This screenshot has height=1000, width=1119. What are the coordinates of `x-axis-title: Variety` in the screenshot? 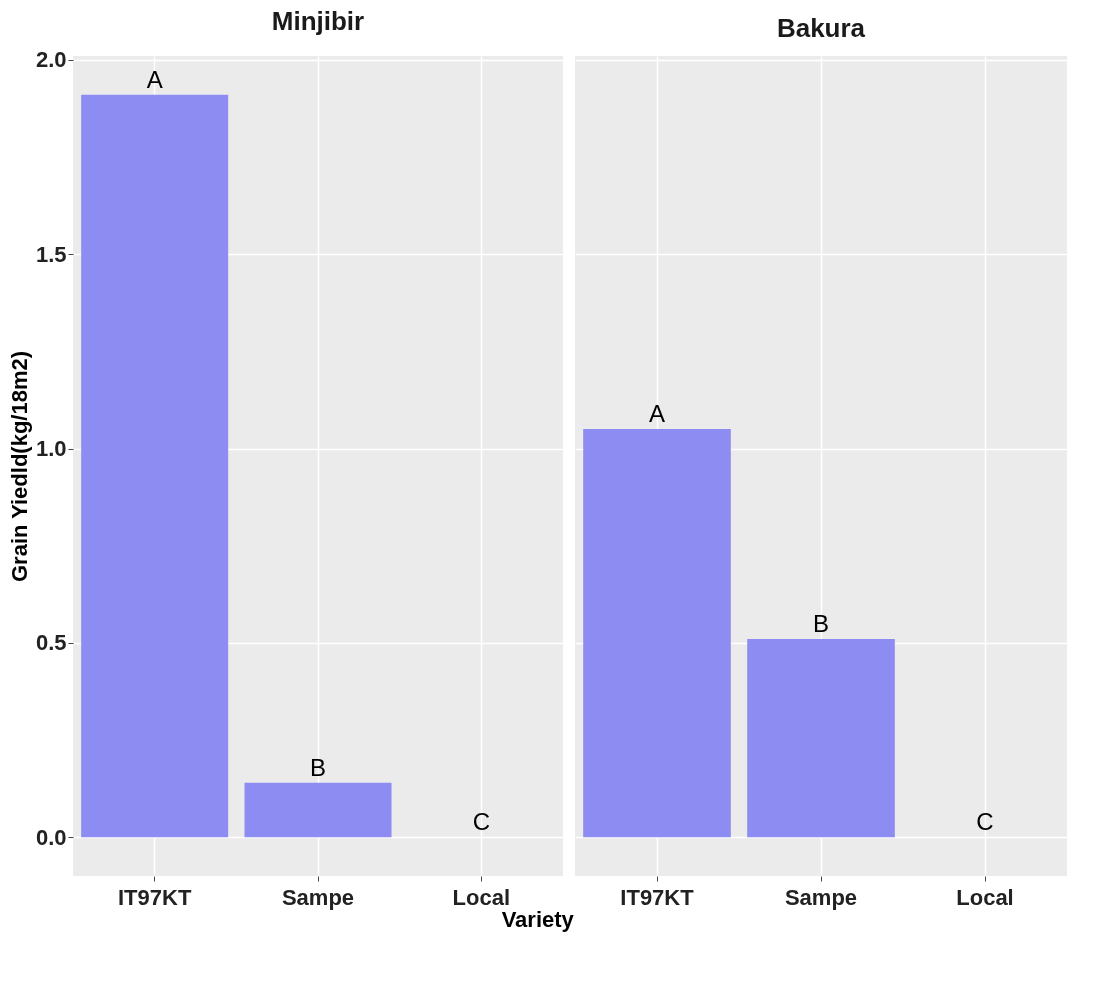 It's located at (538, 919).